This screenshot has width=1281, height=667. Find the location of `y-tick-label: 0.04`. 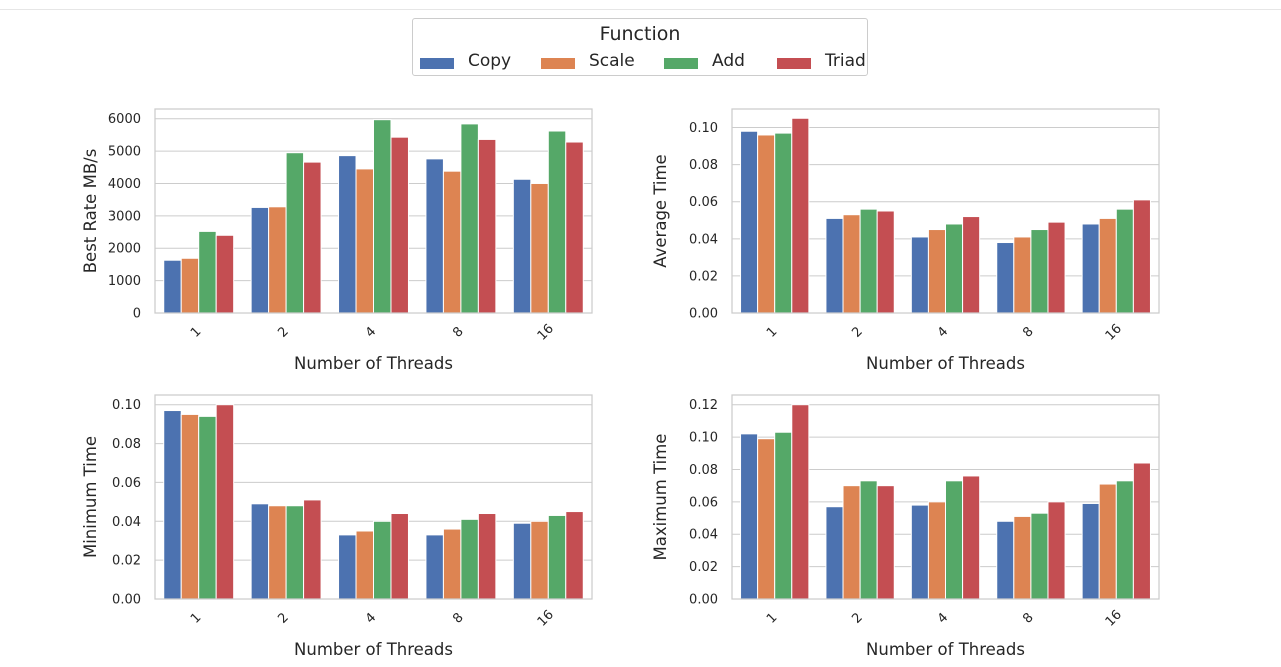

y-tick-label: 0.04 is located at coordinates (126, 522).